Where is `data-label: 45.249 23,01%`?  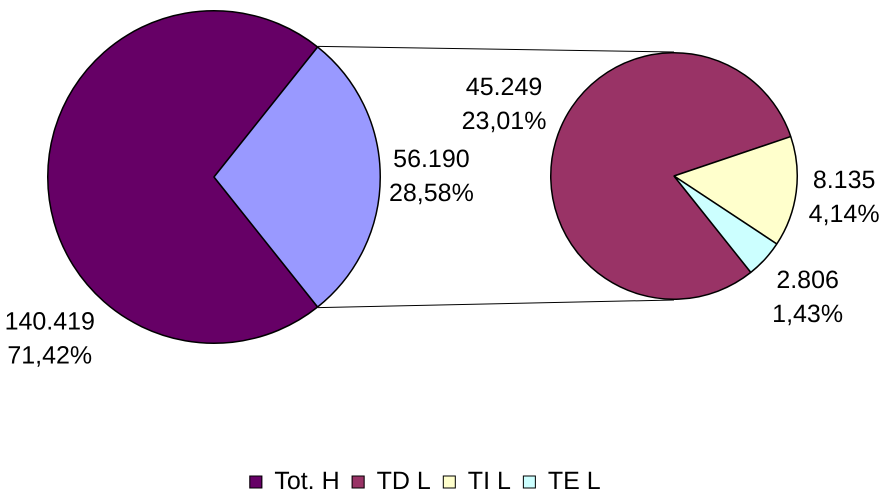 data-label: 45.249 23,01% is located at coordinates (504, 103).